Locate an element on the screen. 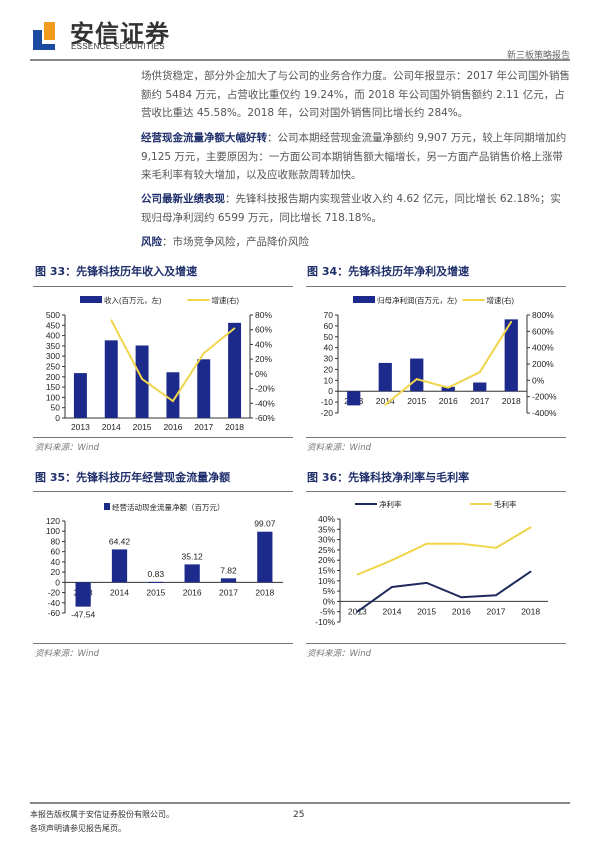 The width and height of the screenshot is (600, 848). y2-tick-label: 20% is located at coordinates (263, 359).